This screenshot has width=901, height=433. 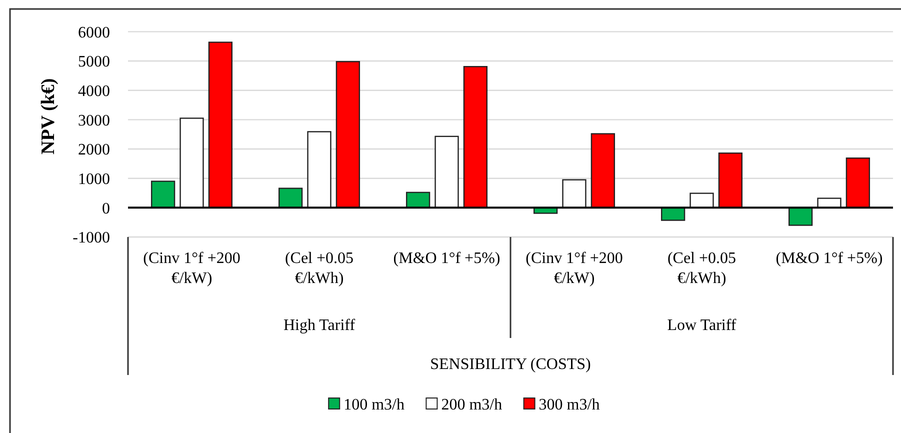 I want to click on y-tick-label: 0, so click(x=106, y=209).